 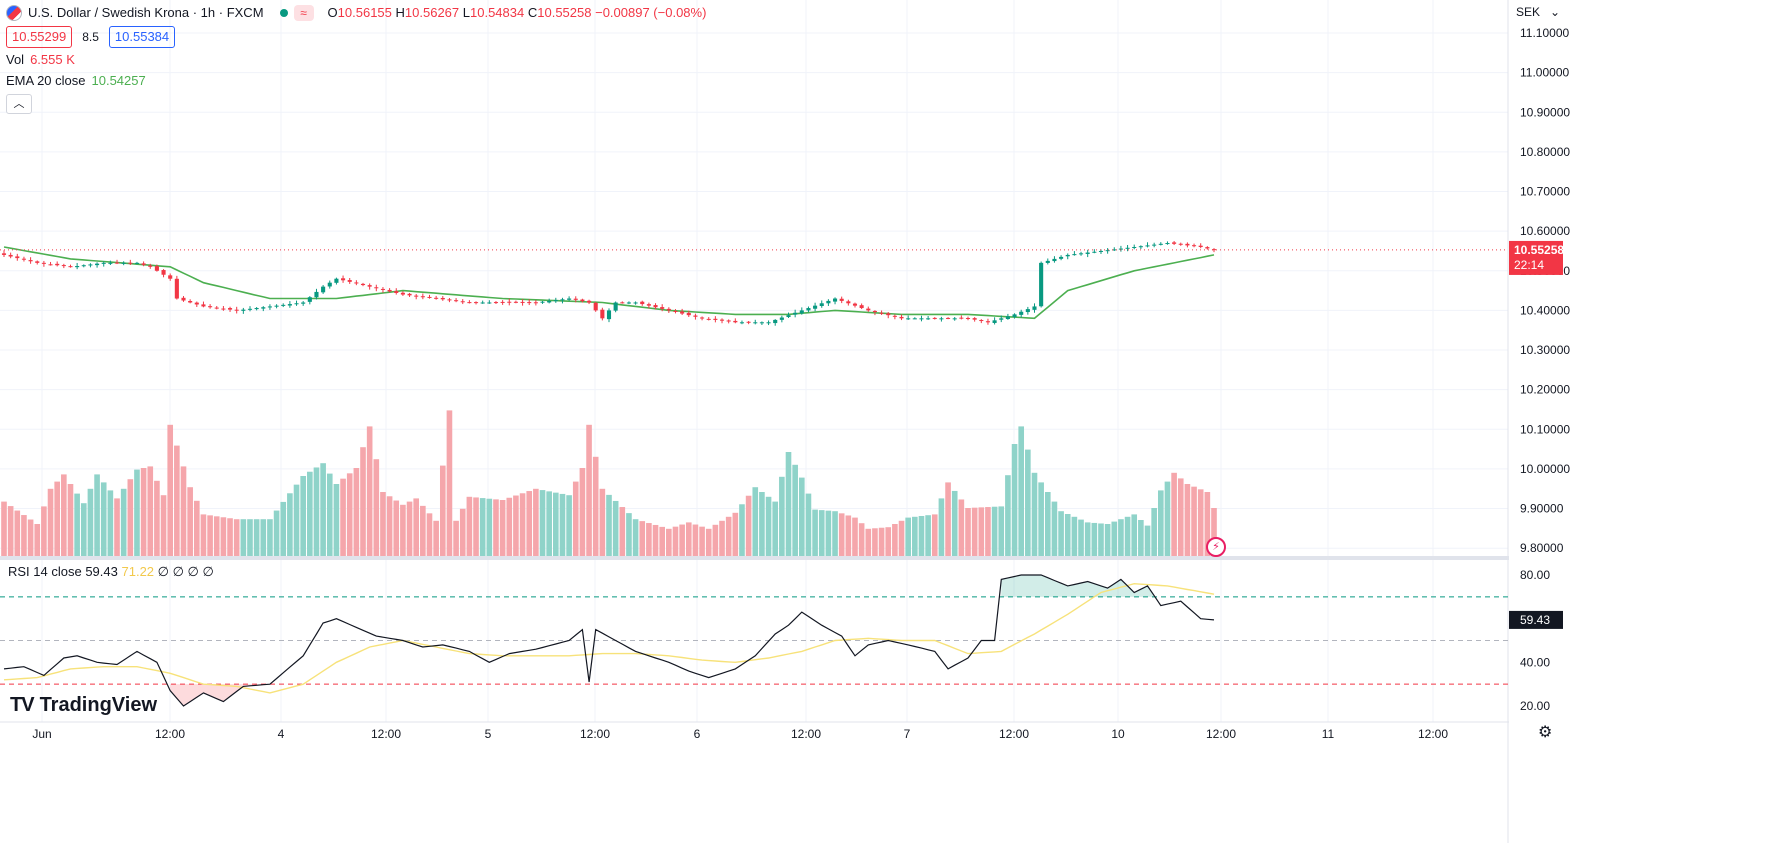 I want to click on candlesticks, so click(x=754, y=283).